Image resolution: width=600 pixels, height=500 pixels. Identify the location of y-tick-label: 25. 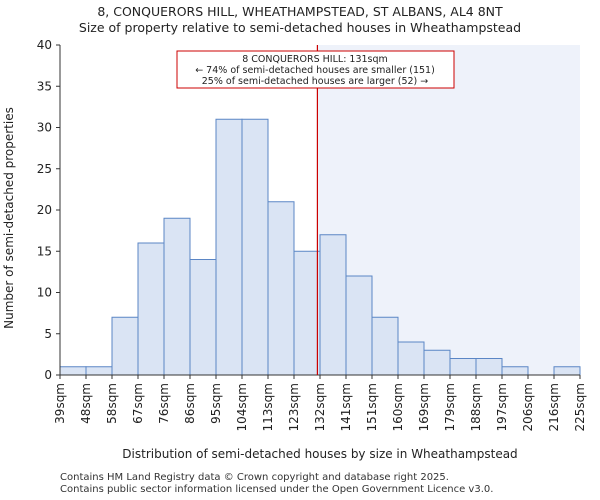
(44, 169).